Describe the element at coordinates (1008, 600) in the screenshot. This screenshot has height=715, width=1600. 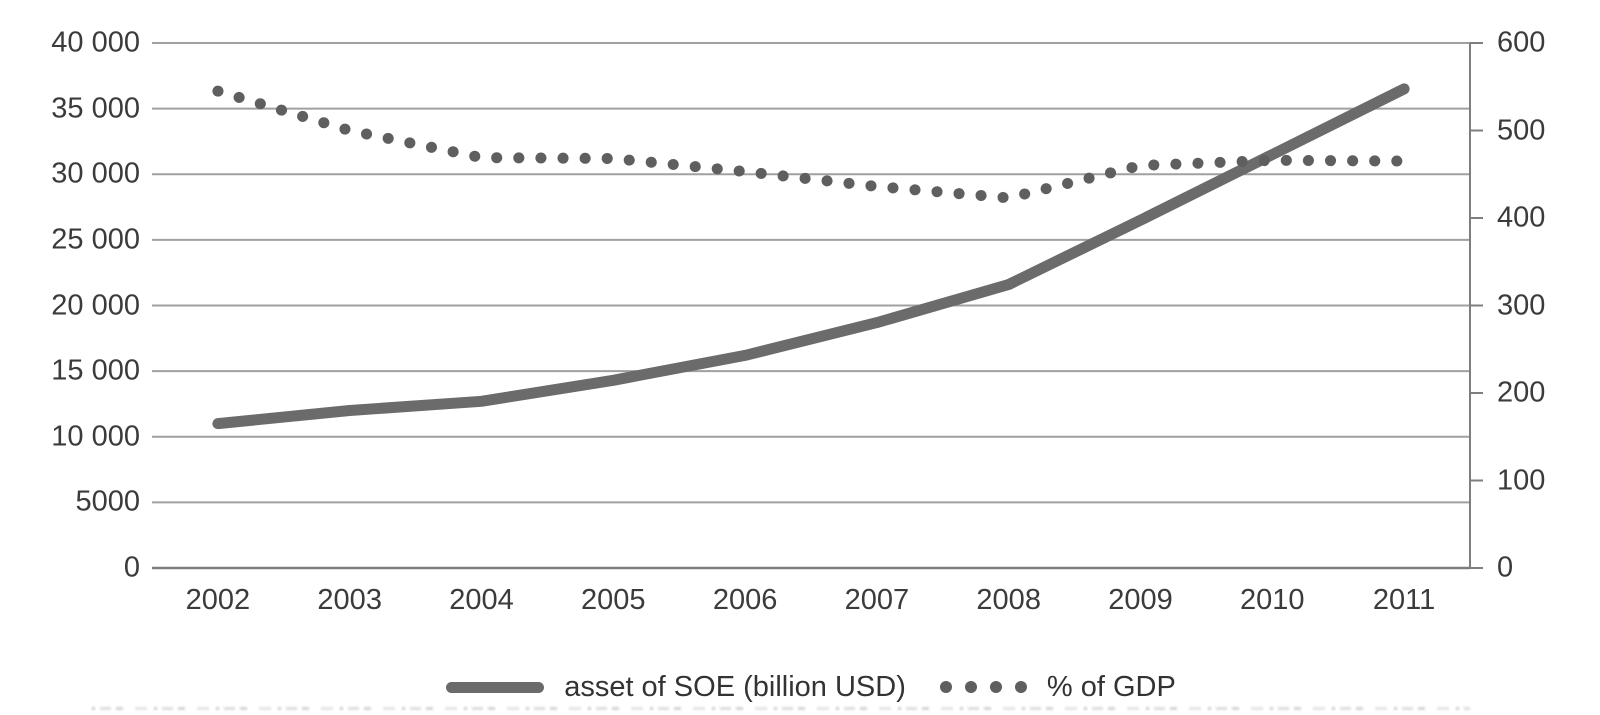
I see `x-axis-tick-label: 2008` at that location.